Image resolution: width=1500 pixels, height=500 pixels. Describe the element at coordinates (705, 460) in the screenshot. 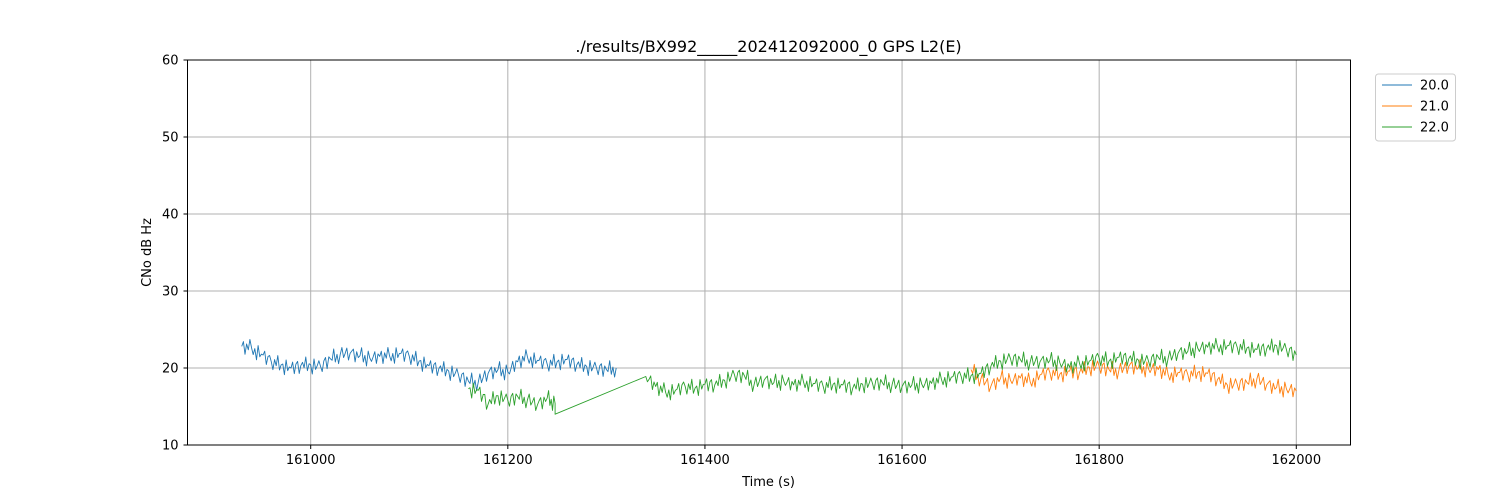

I see `x-tick-label: 161400` at that location.